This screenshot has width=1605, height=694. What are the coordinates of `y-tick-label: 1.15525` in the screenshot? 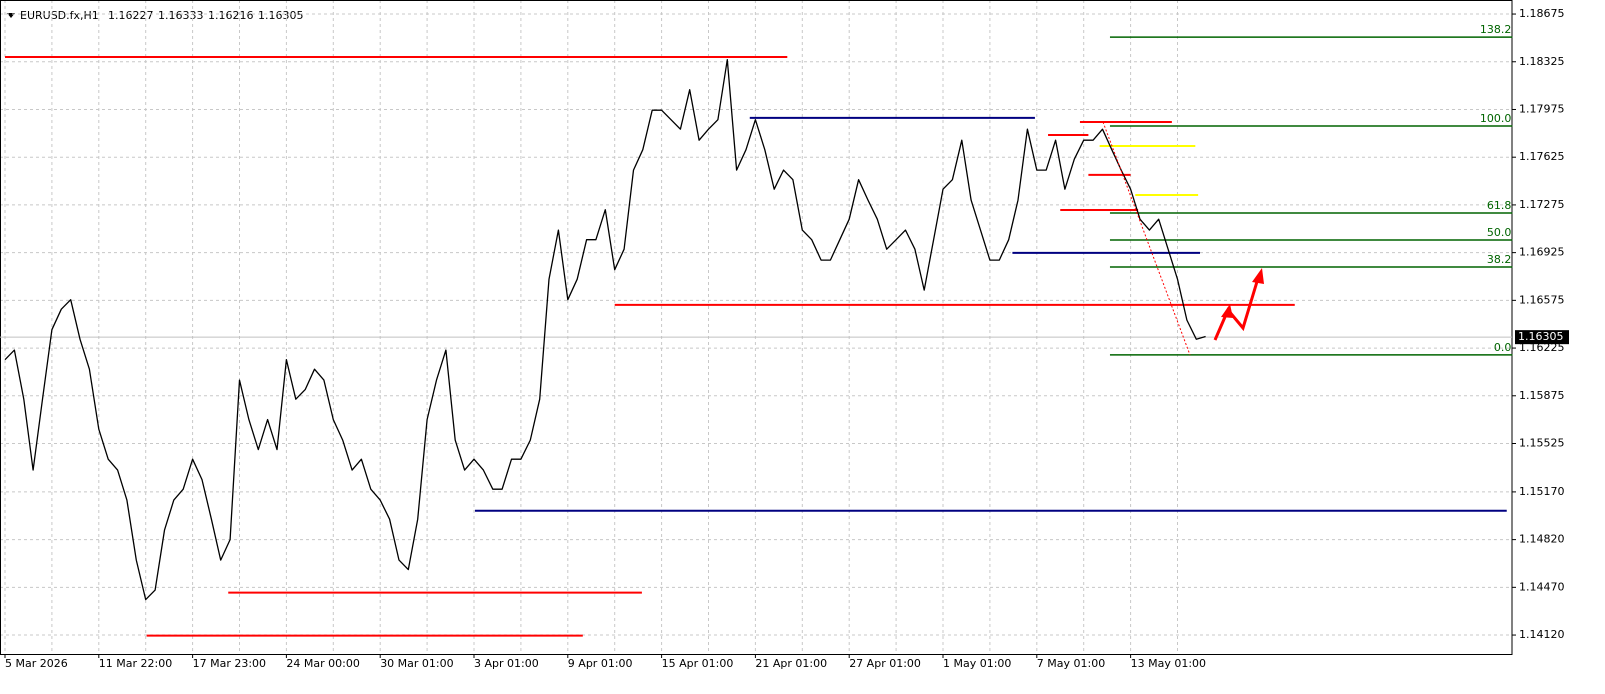 It's located at (1542, 442).